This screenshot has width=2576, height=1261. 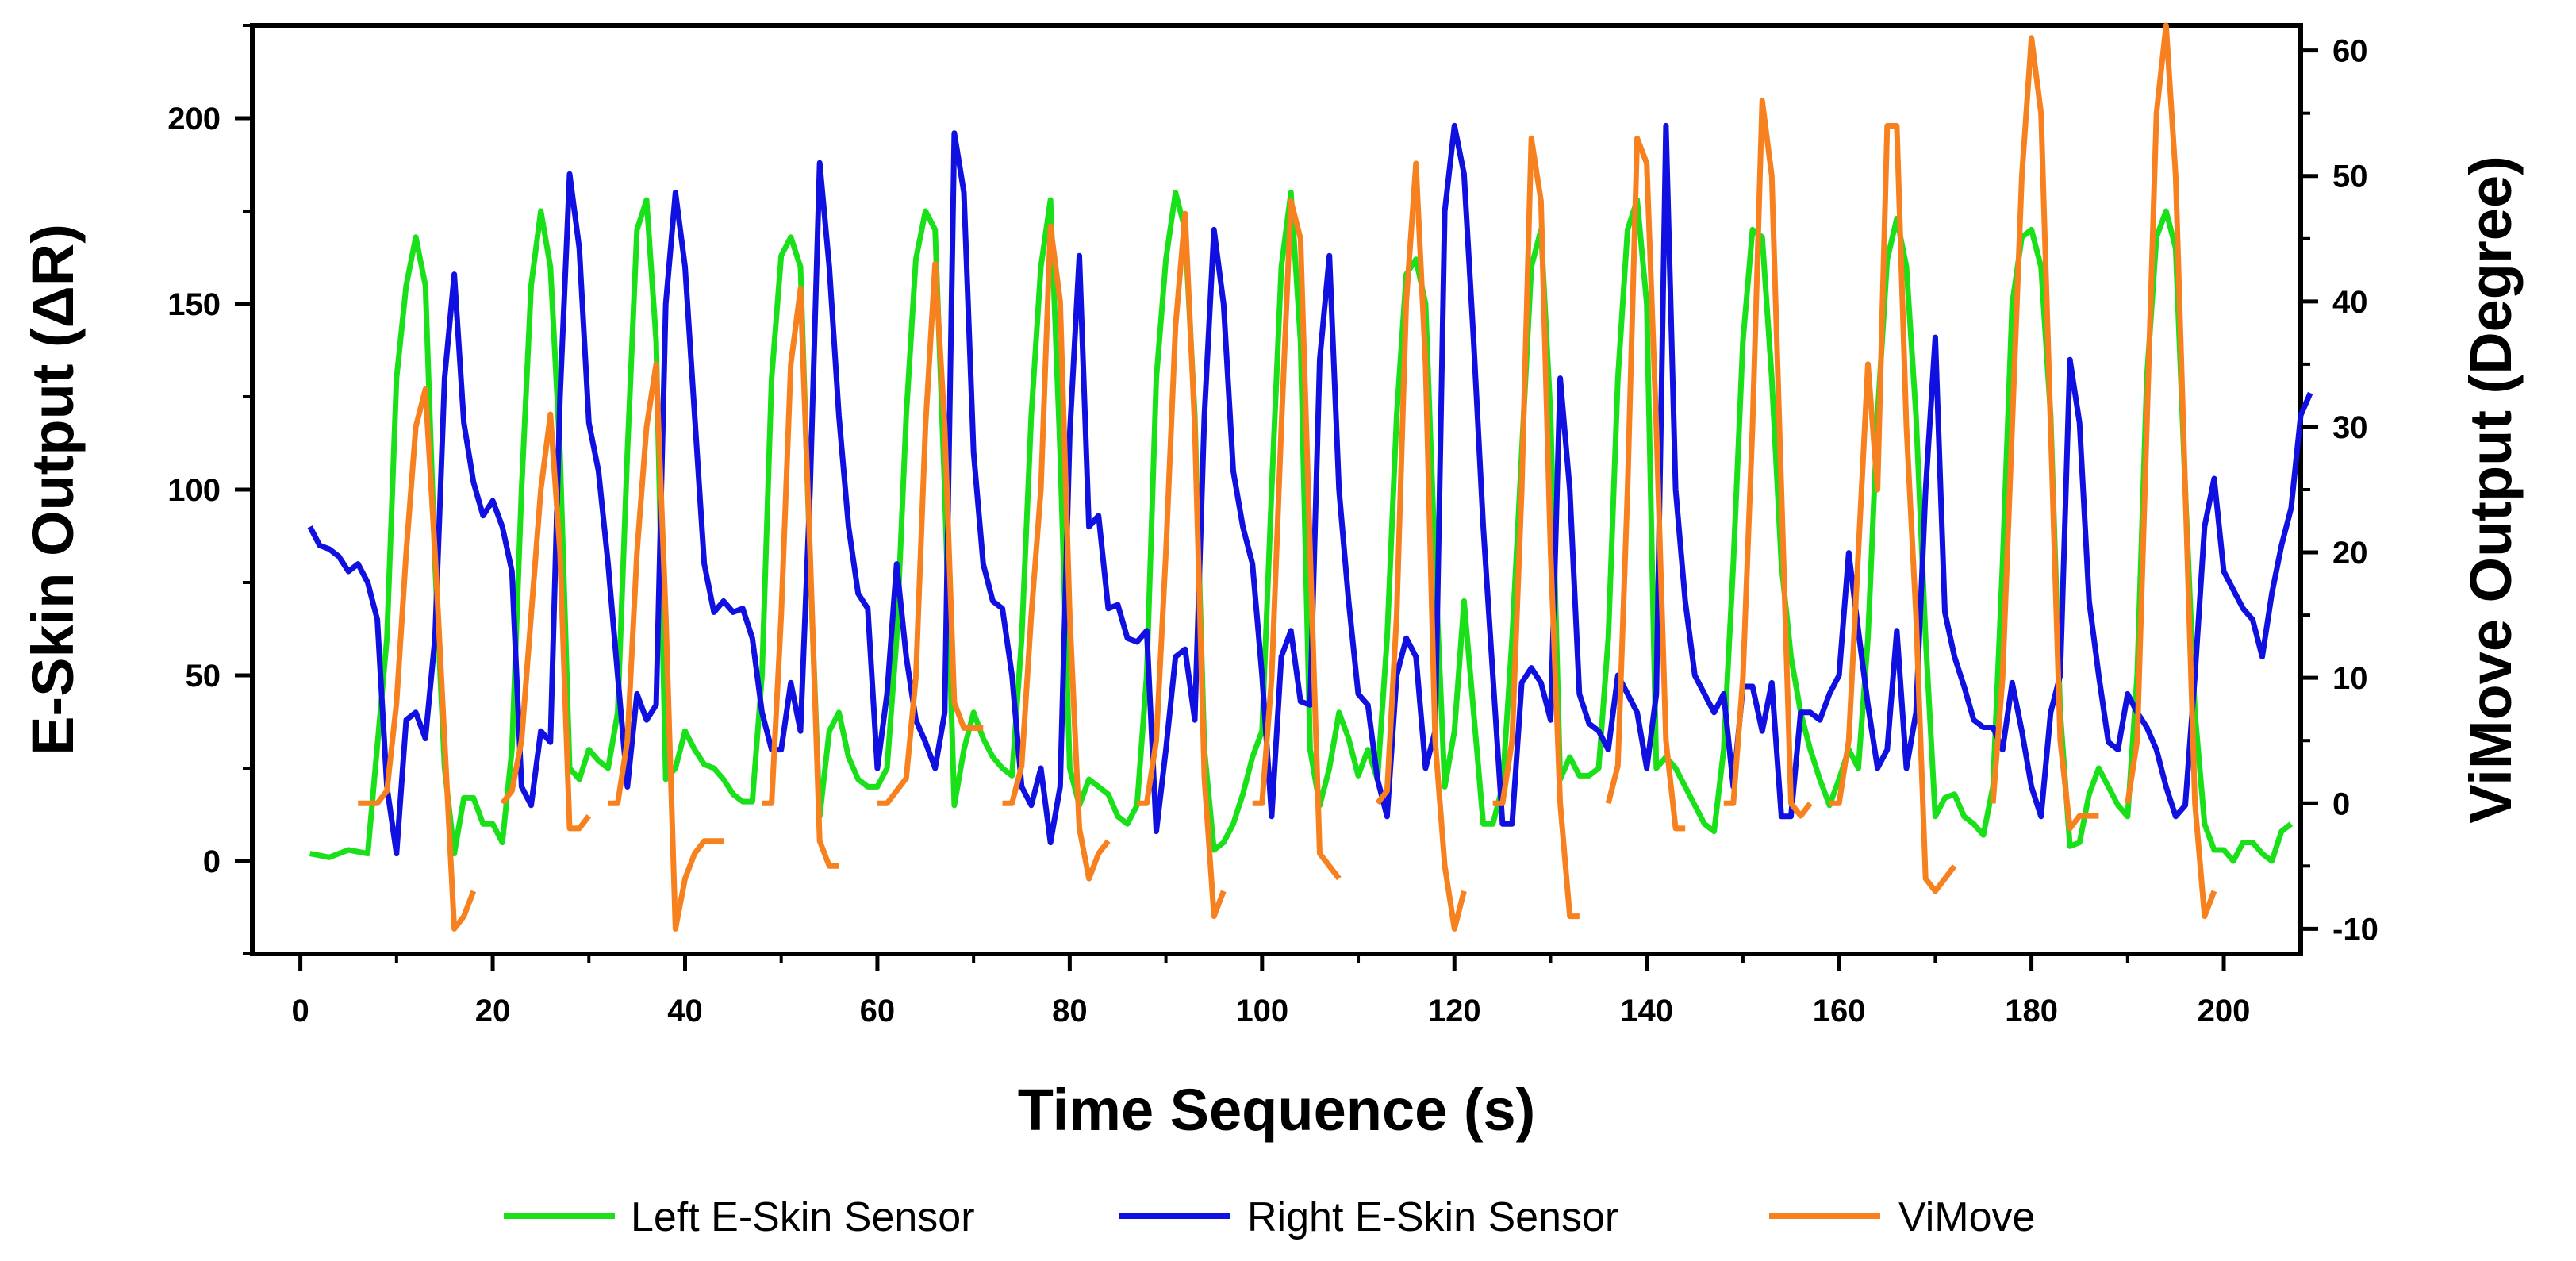 I want to click on y-axis-right: -10 0 10 20 30 40 50 60, so click(x=2339, y=490).